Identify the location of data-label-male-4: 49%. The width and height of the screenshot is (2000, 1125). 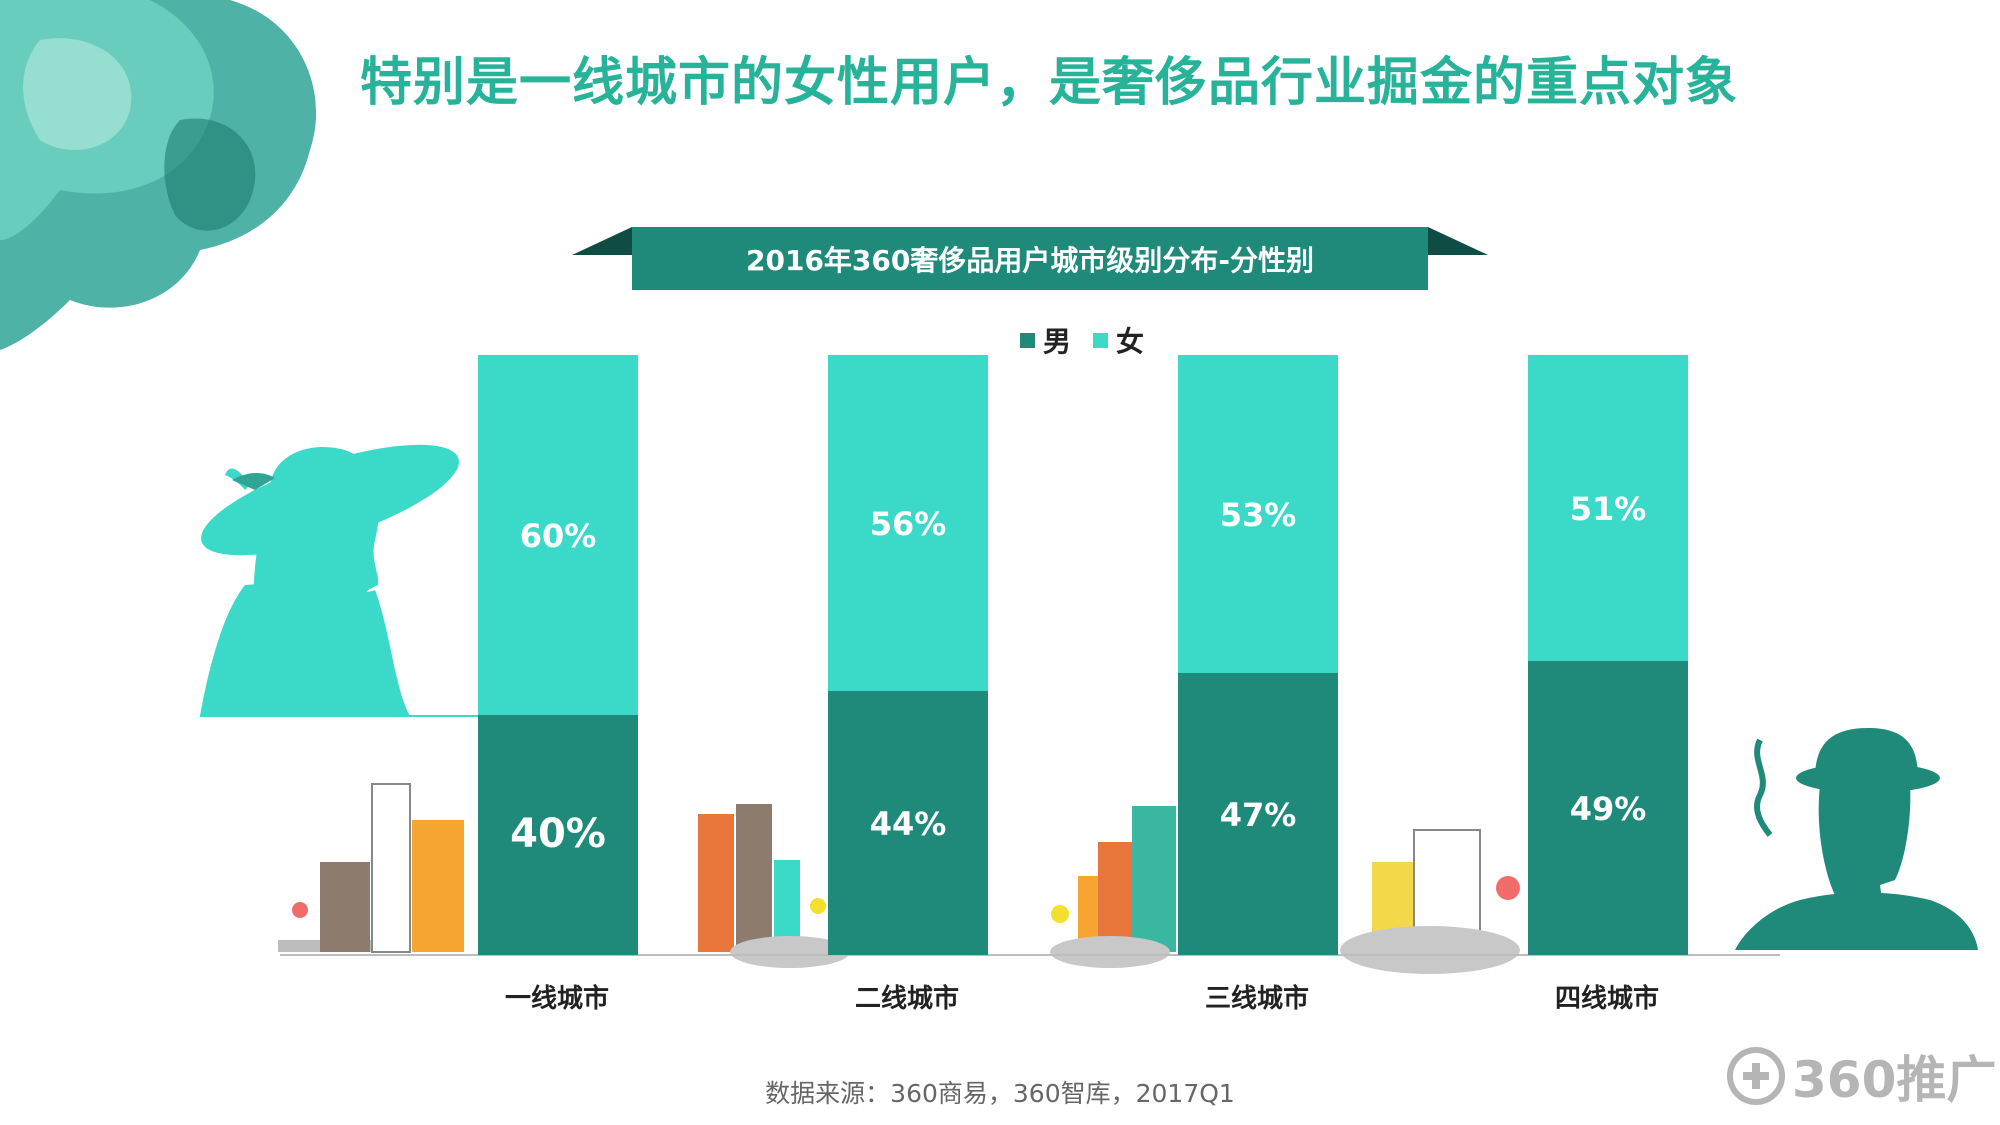
(1608, 809).